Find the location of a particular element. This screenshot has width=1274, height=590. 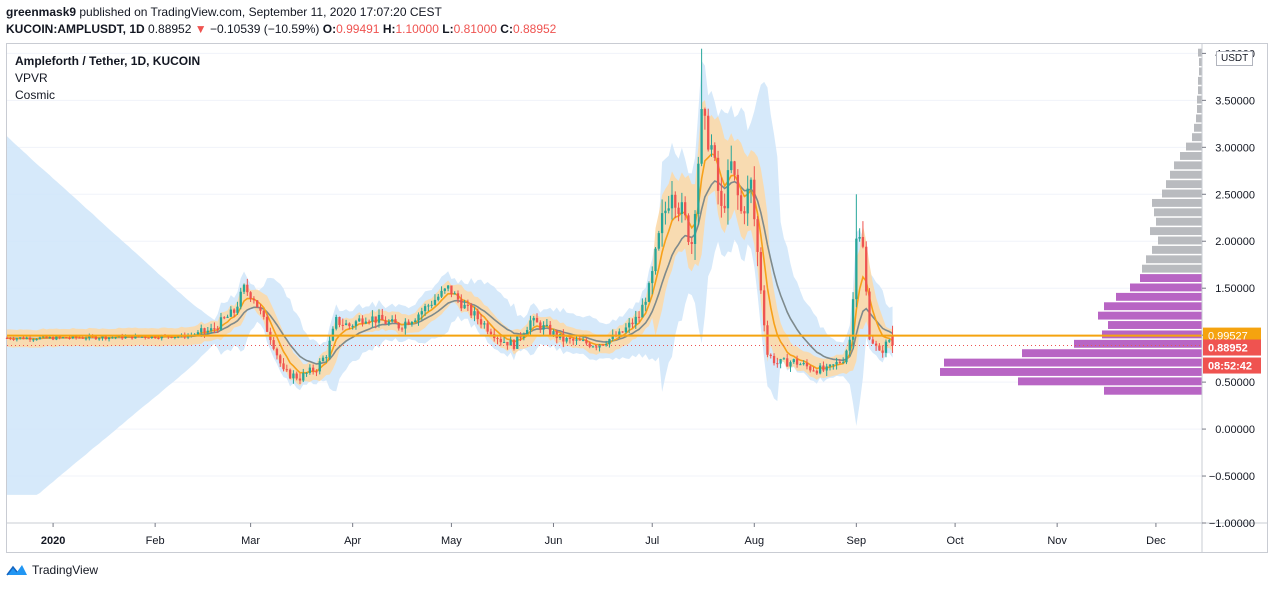

legend-title: Ampleforth / Tether, 1D, KUCOIN is located at coordinates (108, 61).